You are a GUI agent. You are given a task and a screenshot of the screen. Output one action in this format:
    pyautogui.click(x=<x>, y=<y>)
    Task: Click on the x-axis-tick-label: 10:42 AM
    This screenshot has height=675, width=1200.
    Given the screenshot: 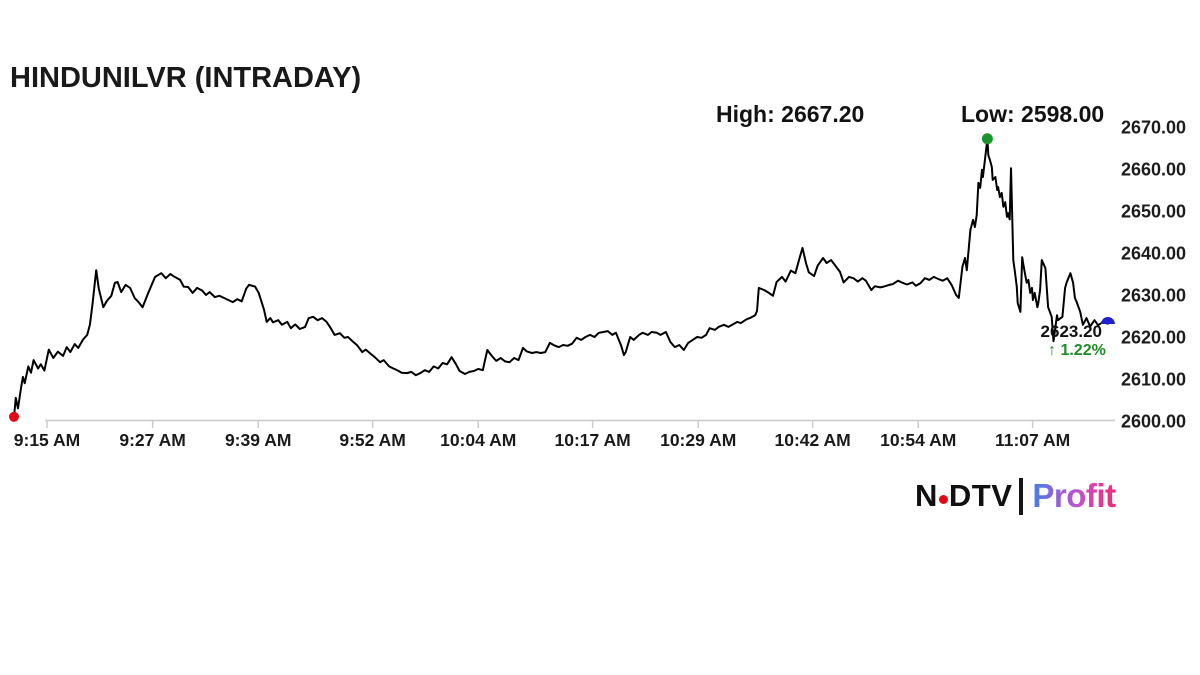 What is the action you would take?
    pyautogui.click(x=813, y=440)
    